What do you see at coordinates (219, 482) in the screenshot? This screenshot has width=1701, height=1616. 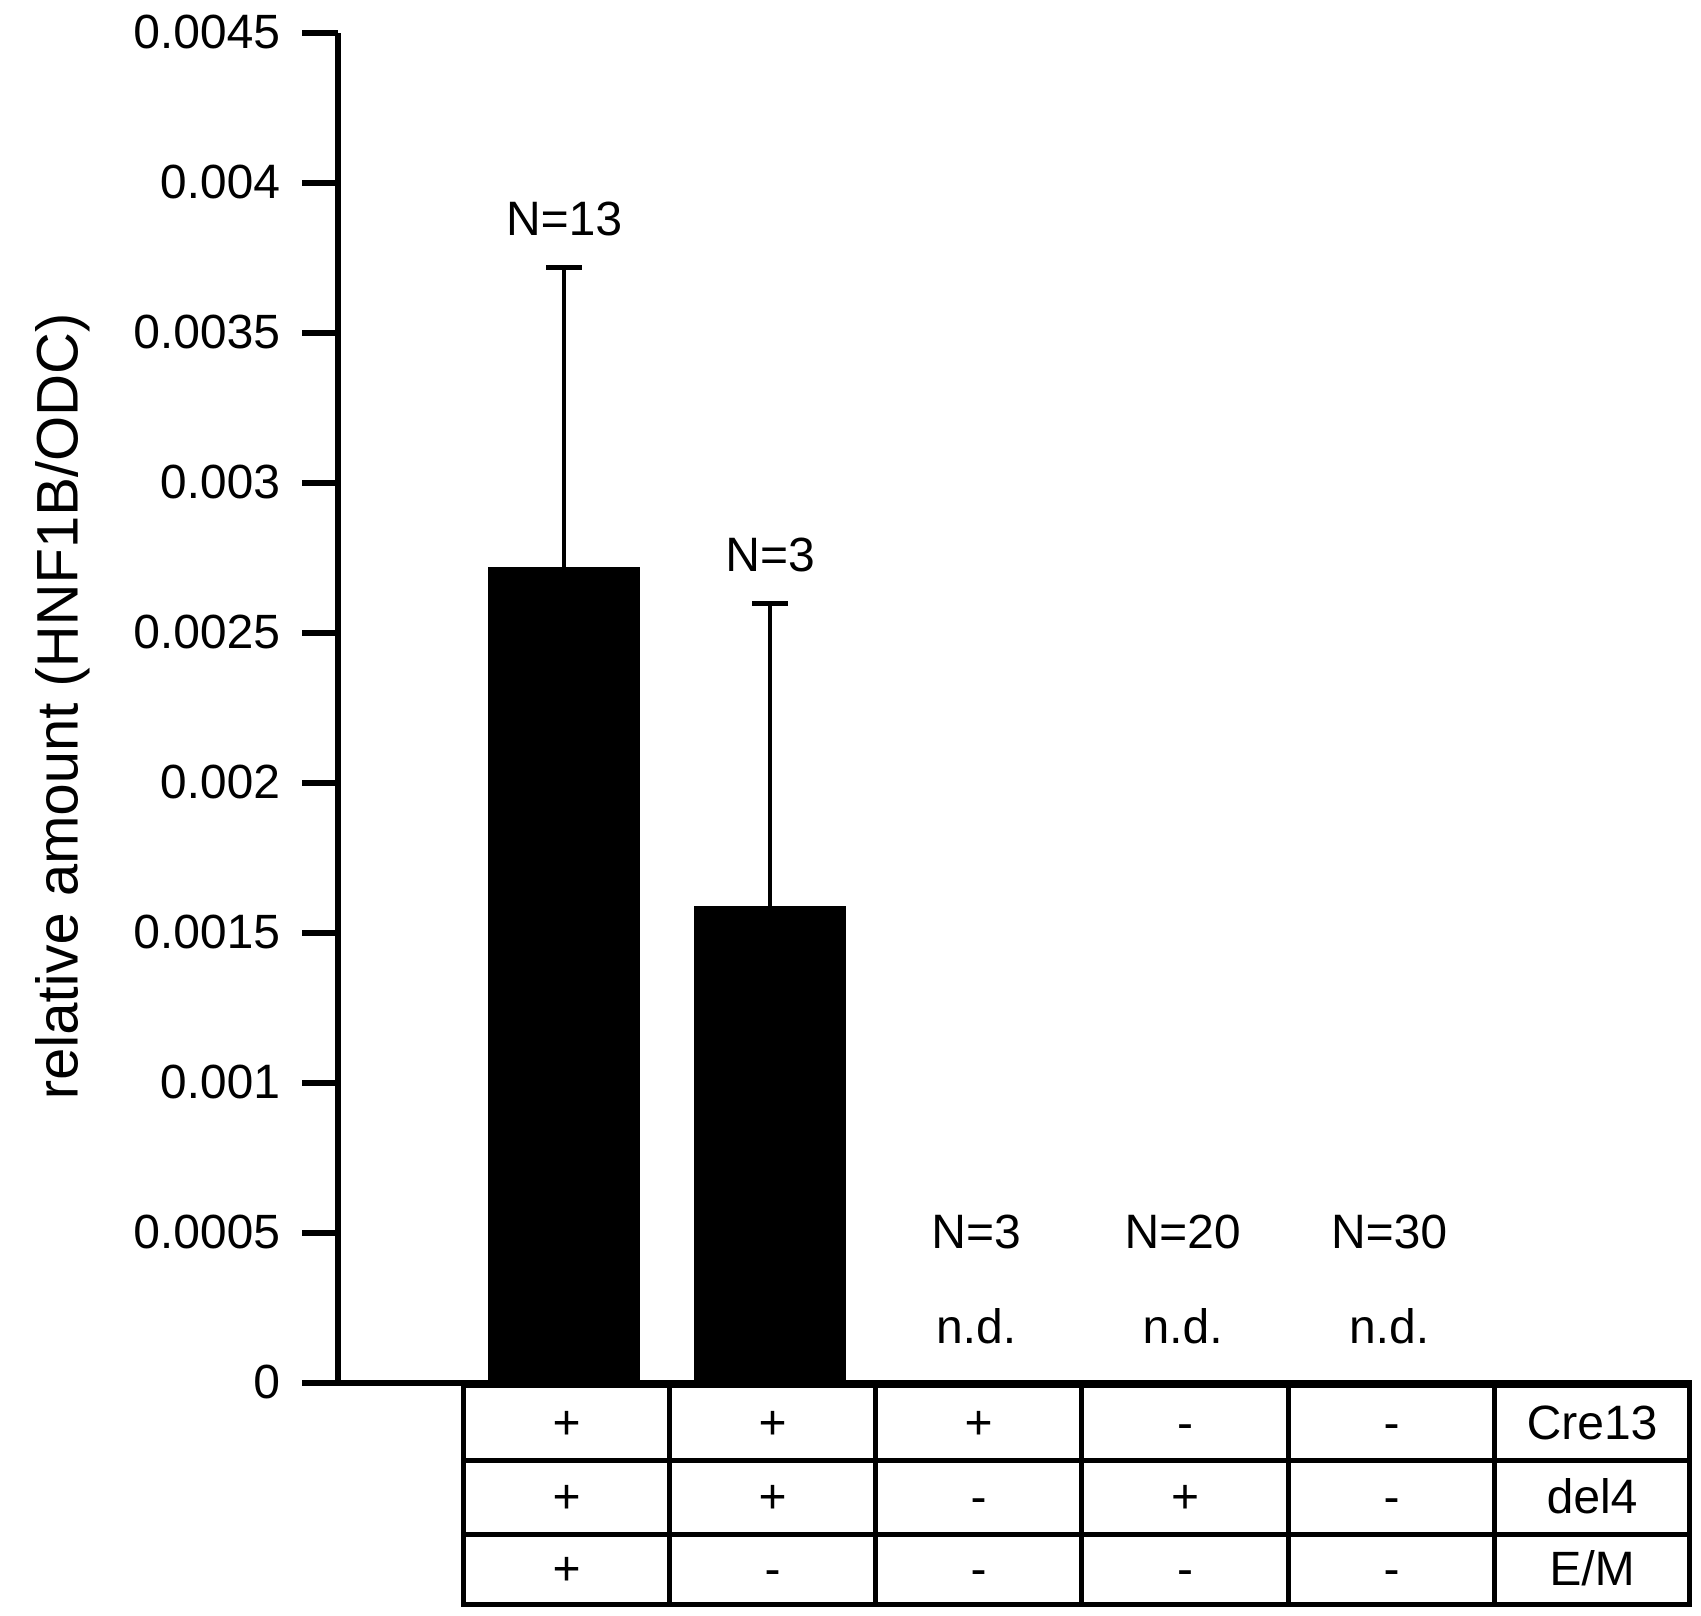 I see `y-tick-label: 0.003` at bounding box center [219, 482].